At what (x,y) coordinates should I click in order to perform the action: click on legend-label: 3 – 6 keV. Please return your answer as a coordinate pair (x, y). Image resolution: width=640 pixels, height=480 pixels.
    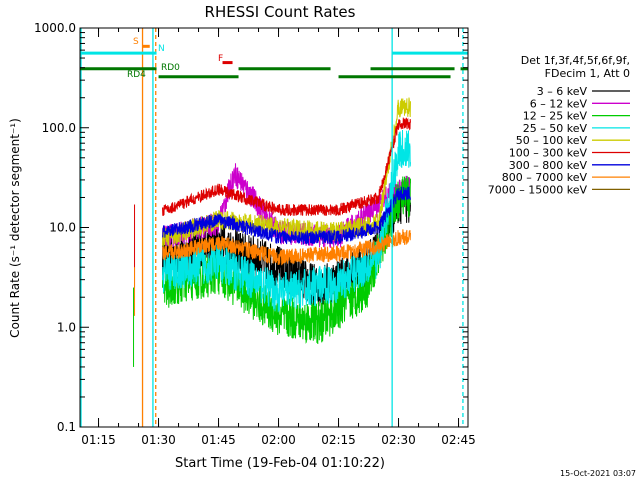
    Looking at the image, I should click on (562, 91).